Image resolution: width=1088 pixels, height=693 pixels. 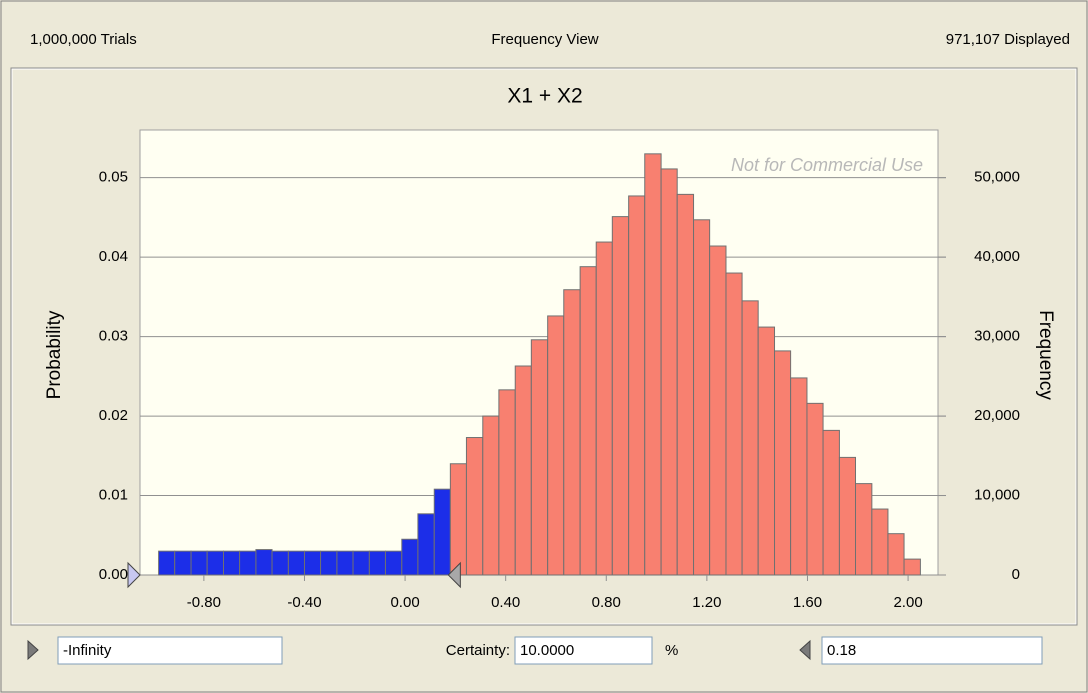 I want to click on x-tick-label: 1.20, so click(x=706, y=602).